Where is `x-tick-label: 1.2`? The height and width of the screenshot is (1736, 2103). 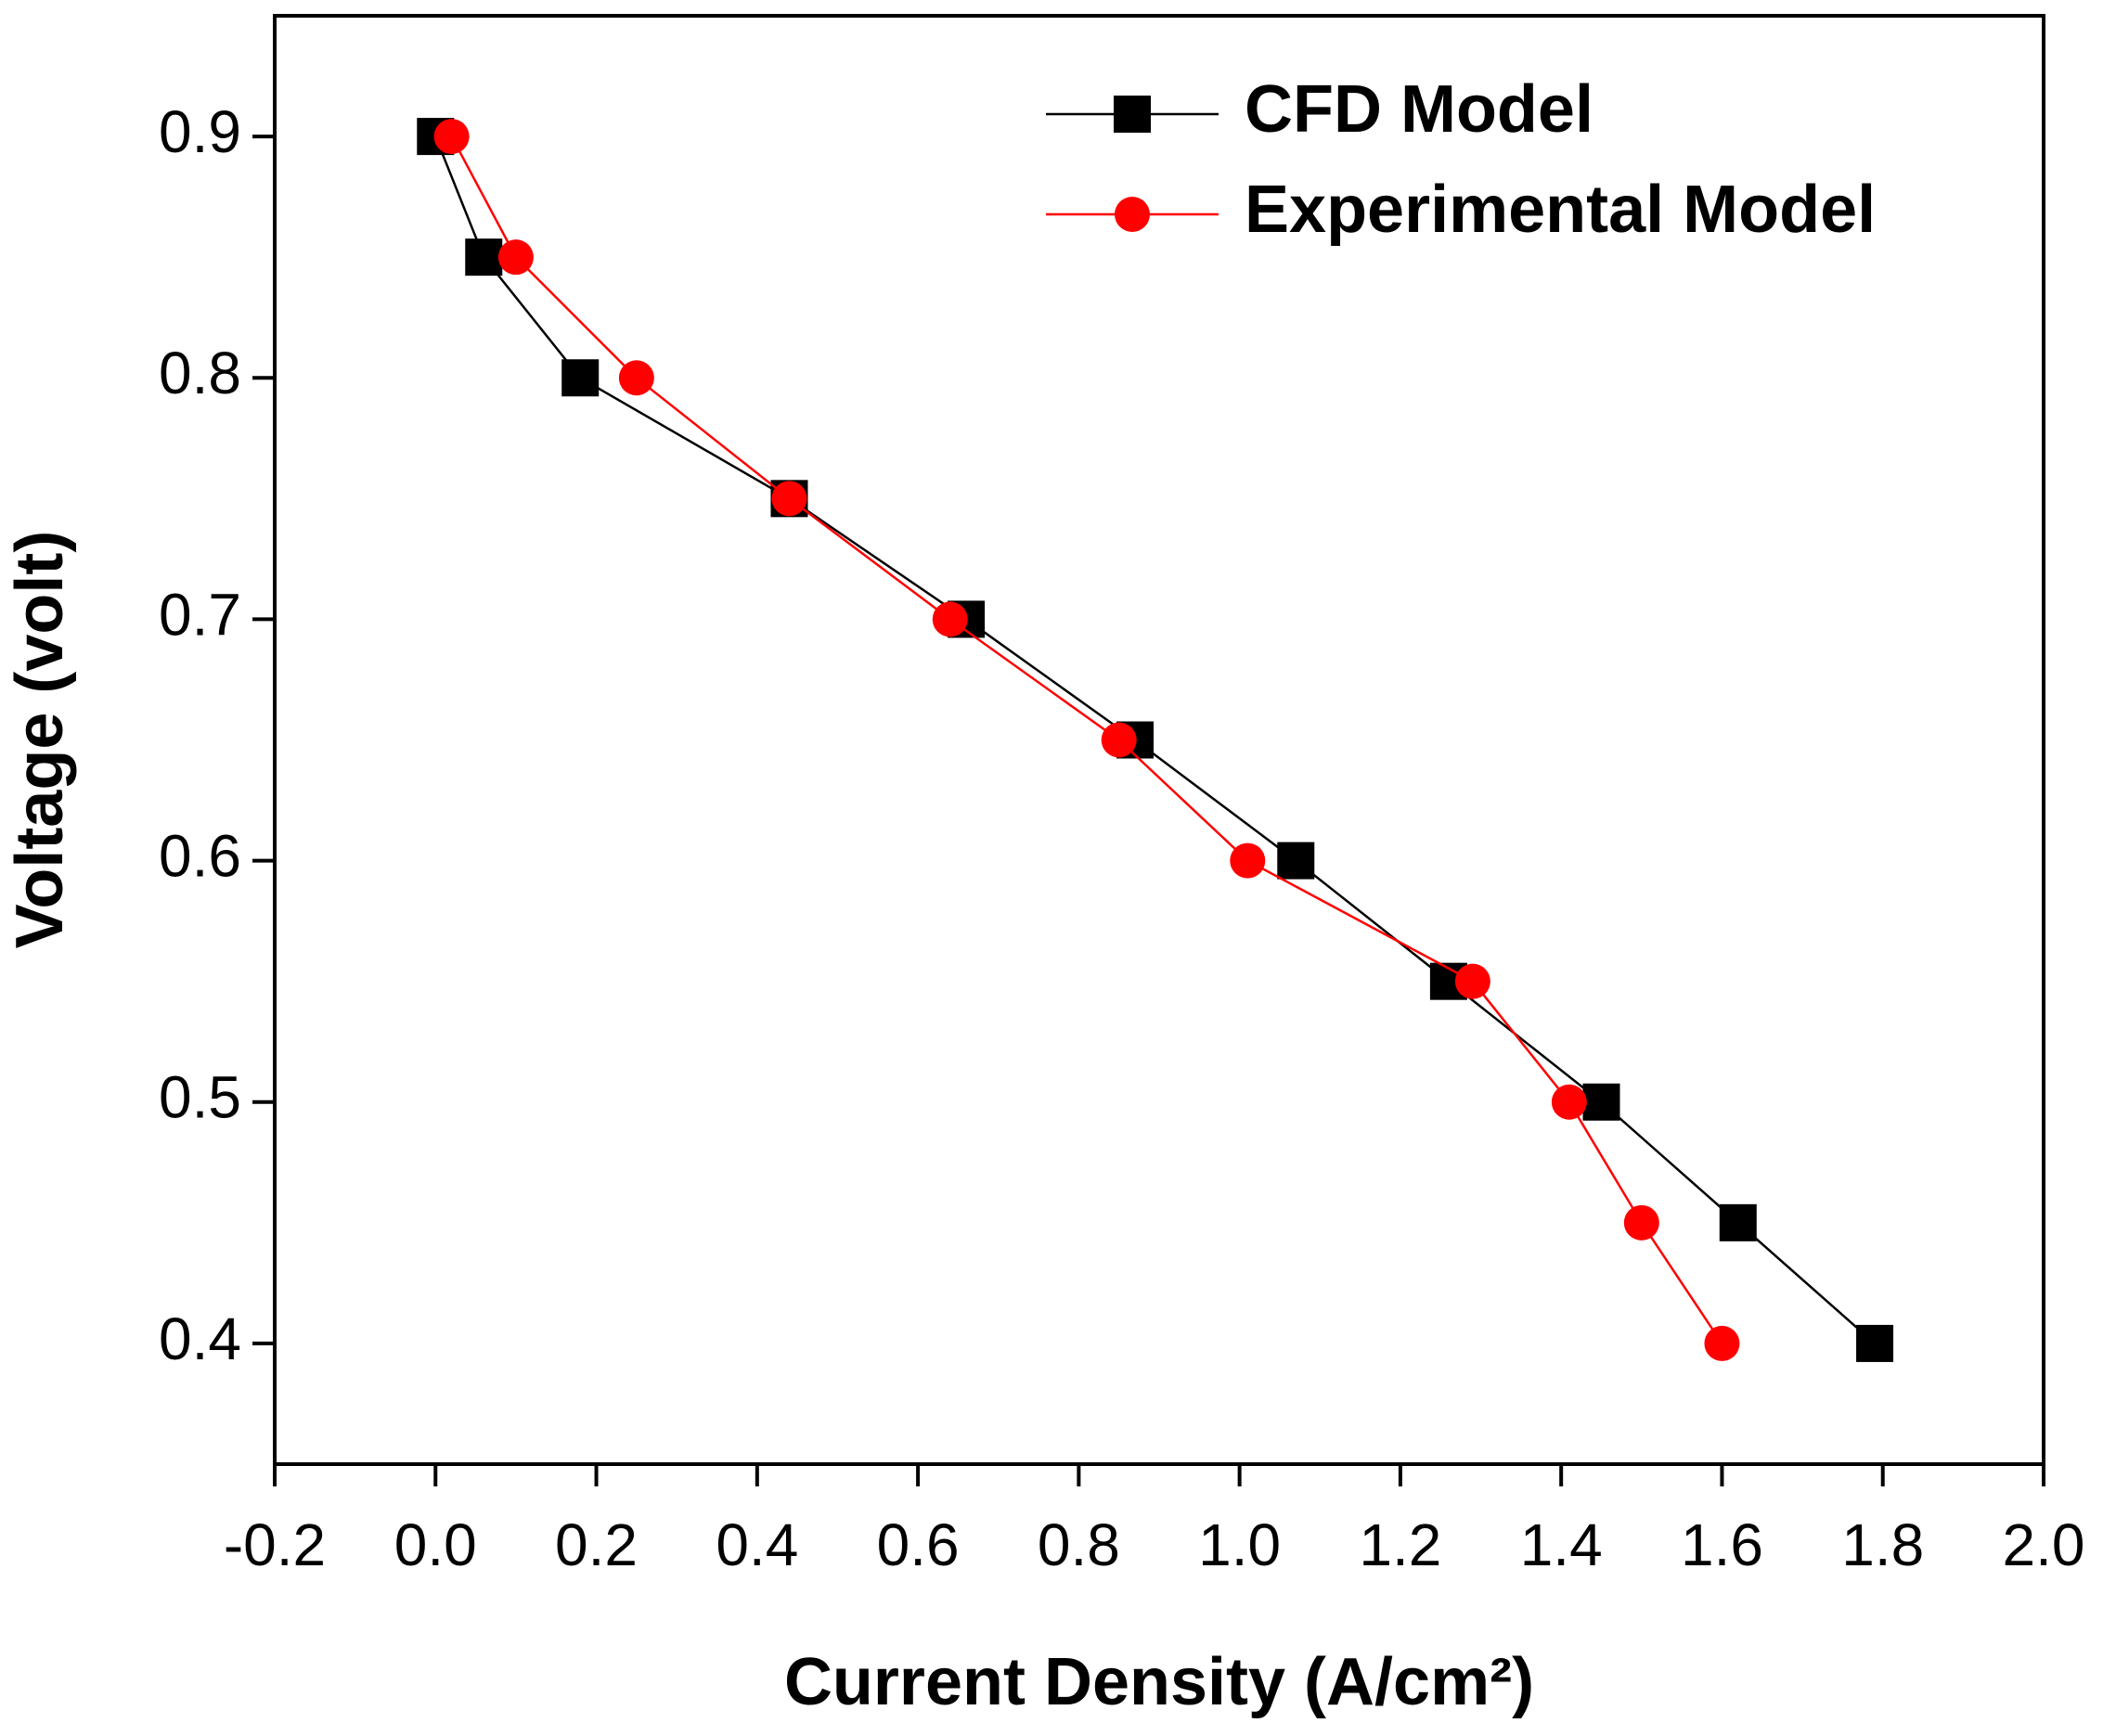 x-tick-label: 1.2 is located at coordinates (1400, 1544).